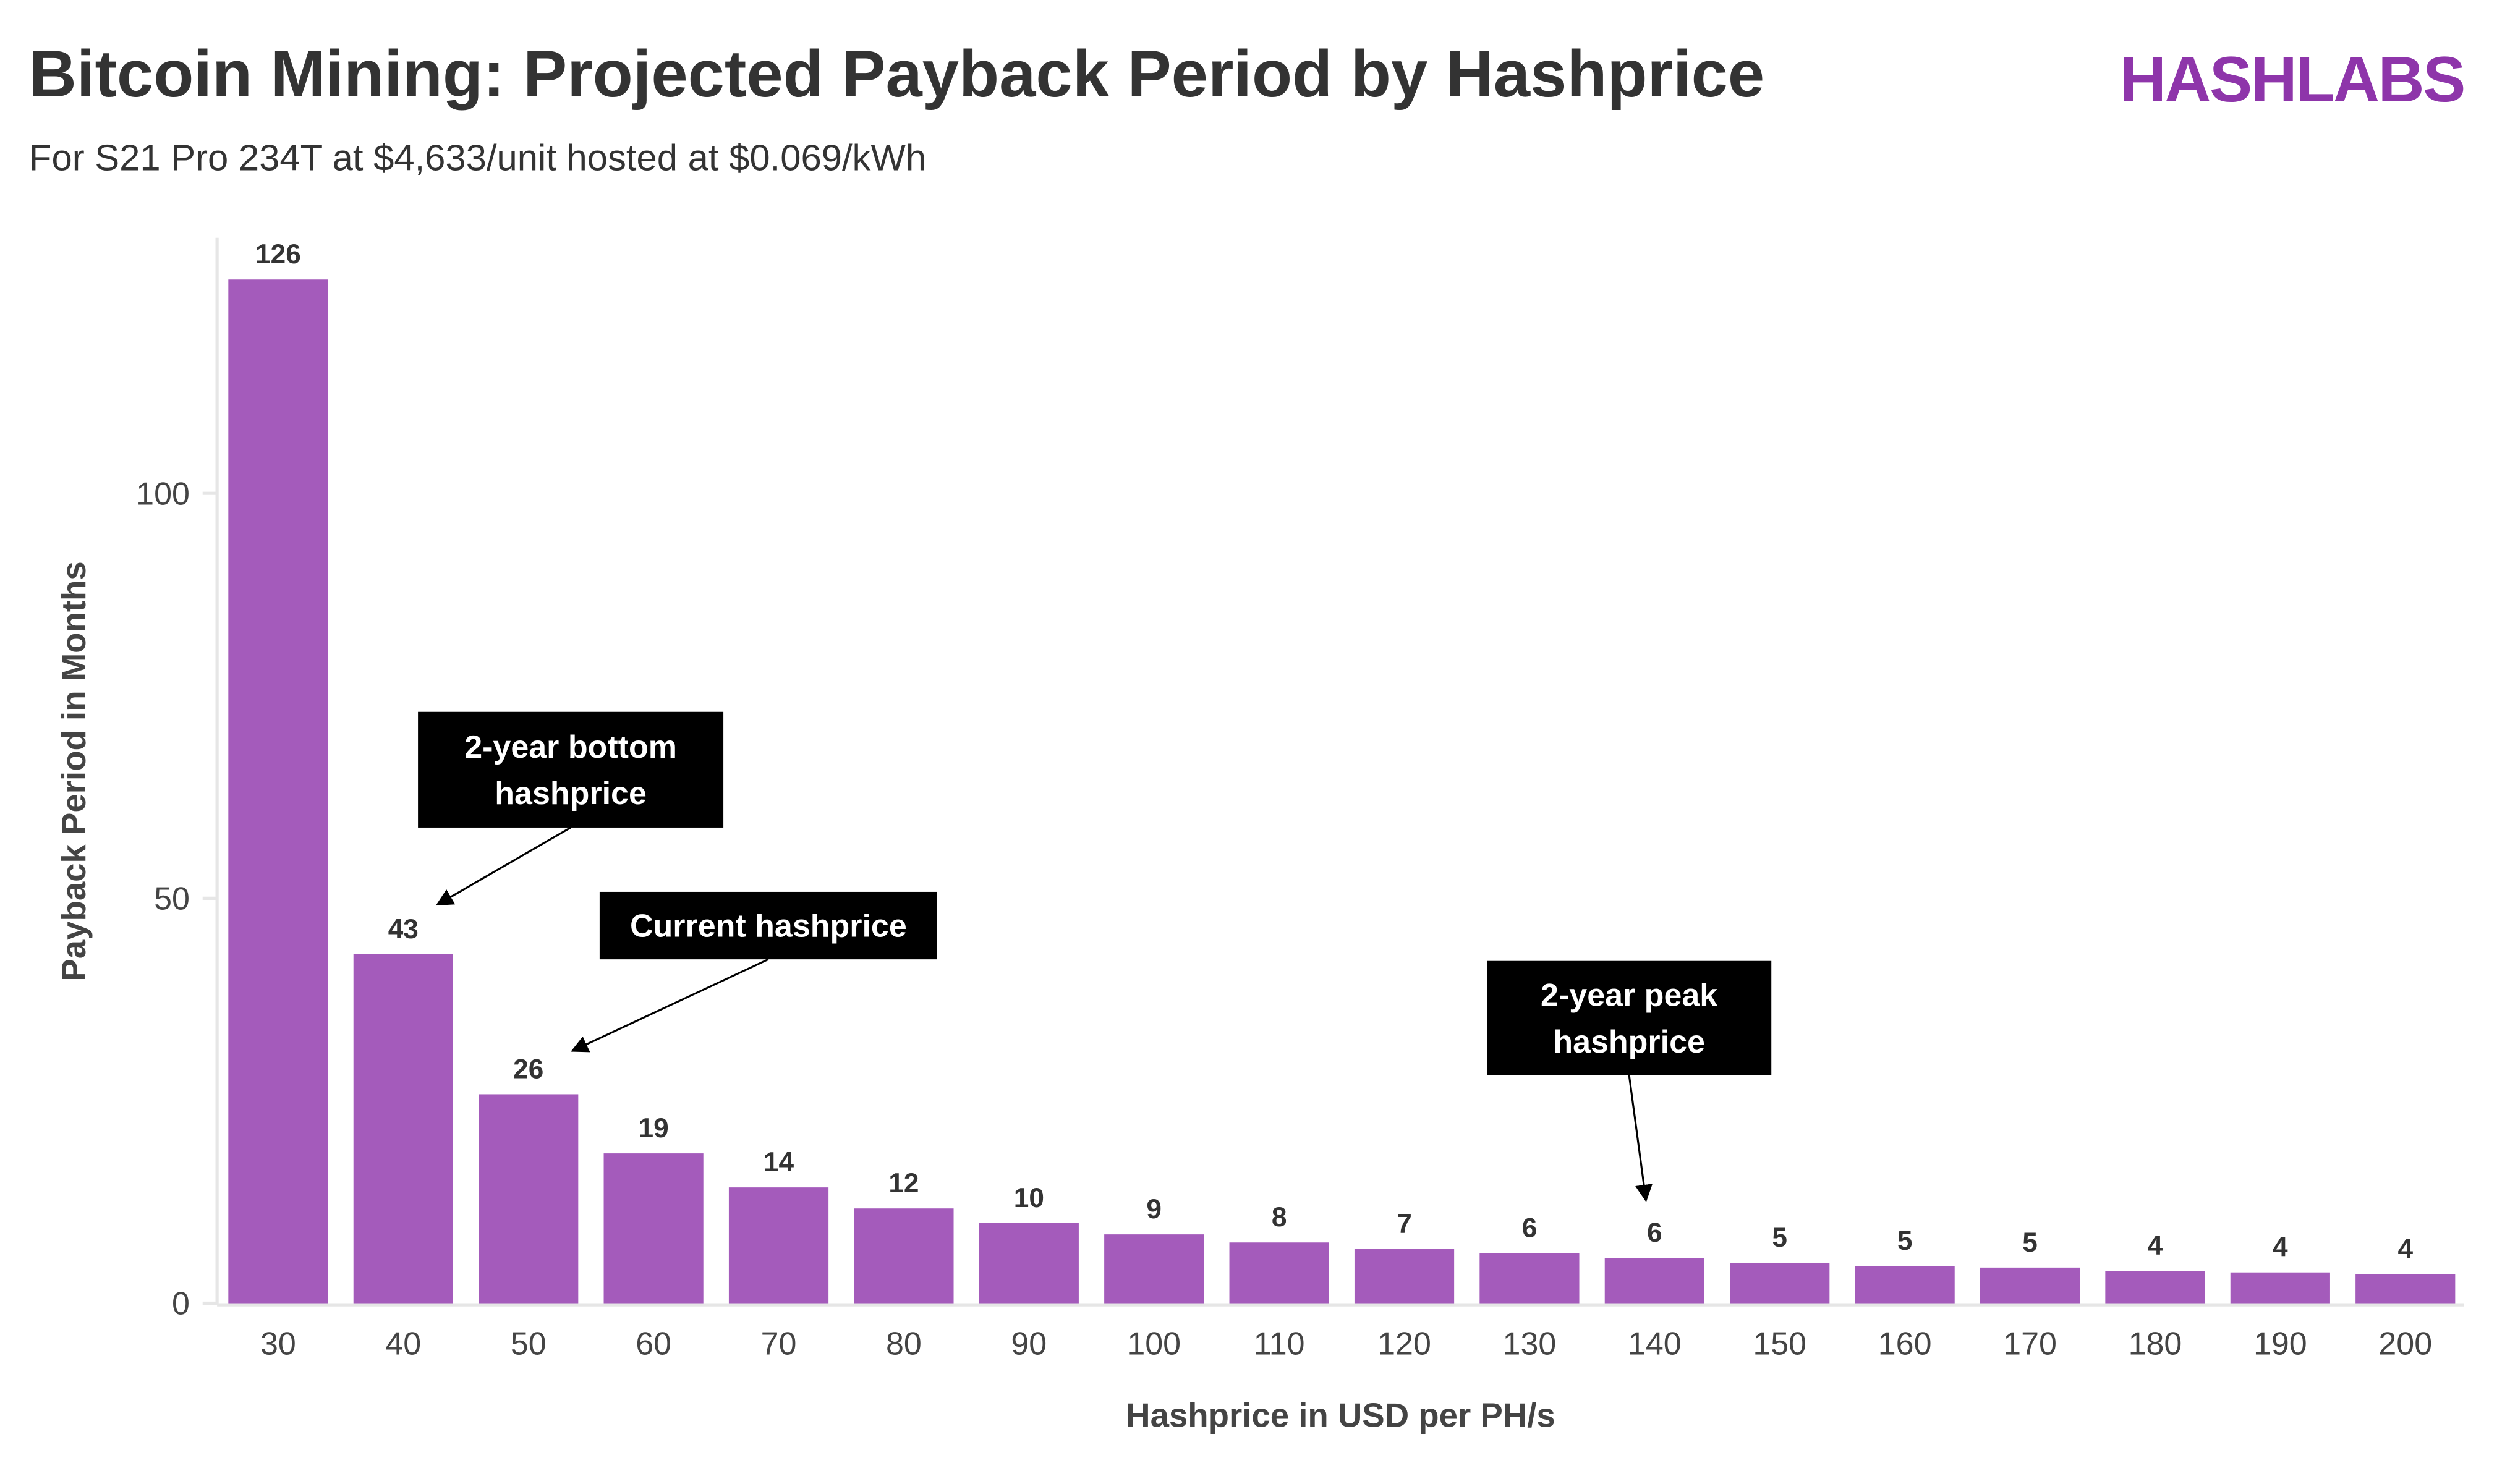 This screenshot has height=1484, width=2510. What do you see at coordinates (1779, 1344) in the screenshot?
I see `x-tick-label: 150` at bounding box center [1779, 1344].